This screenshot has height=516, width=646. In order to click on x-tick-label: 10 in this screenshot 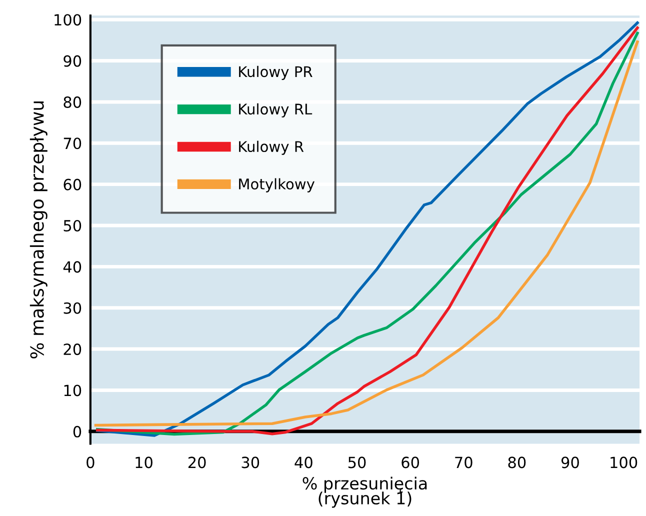, I will do `click(144, 462)`.